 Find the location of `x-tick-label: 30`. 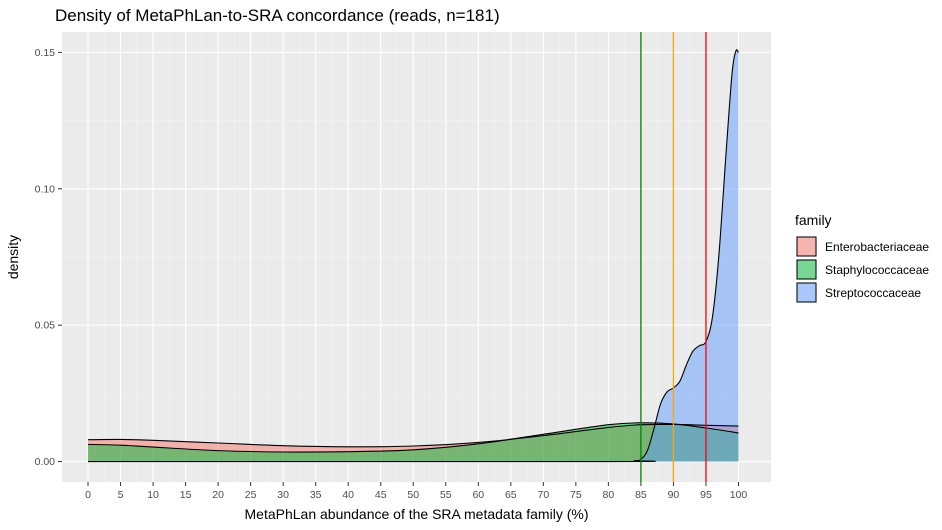

x-tick-label: 30 is located at coordinates (283, 495).